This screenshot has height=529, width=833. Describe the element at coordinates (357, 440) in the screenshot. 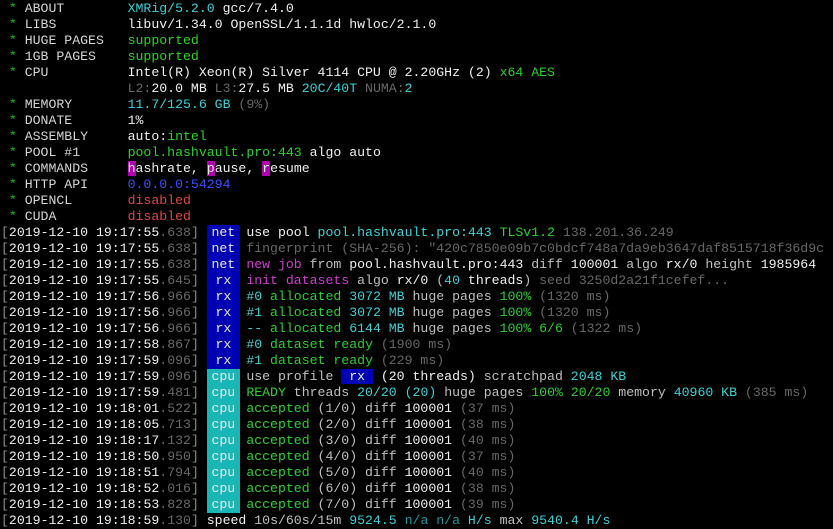

I see `text-segment: (3/0) diff` at that location.